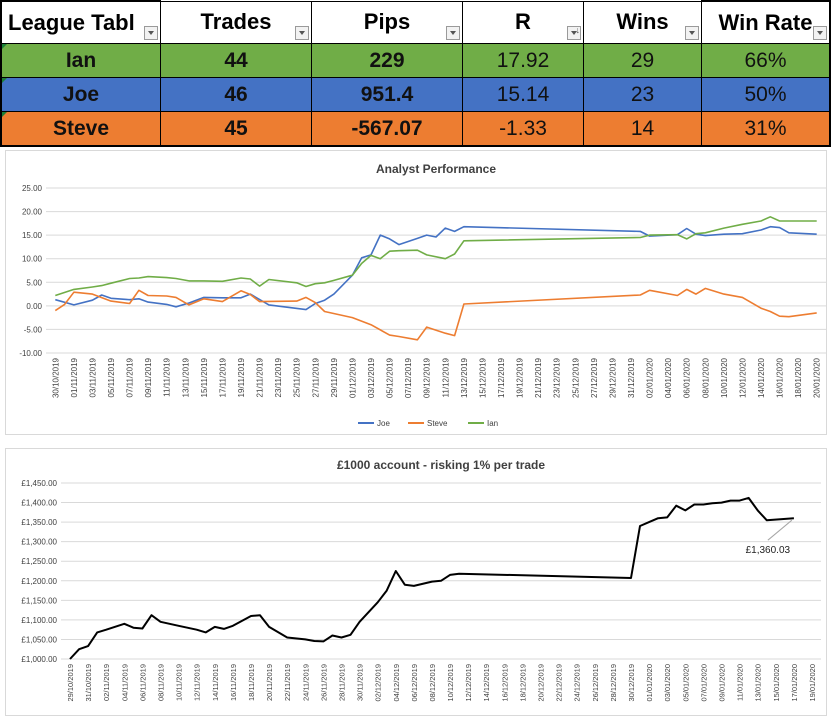  I want to click on final-balance-label: £1,360.03, so click(768, 550).